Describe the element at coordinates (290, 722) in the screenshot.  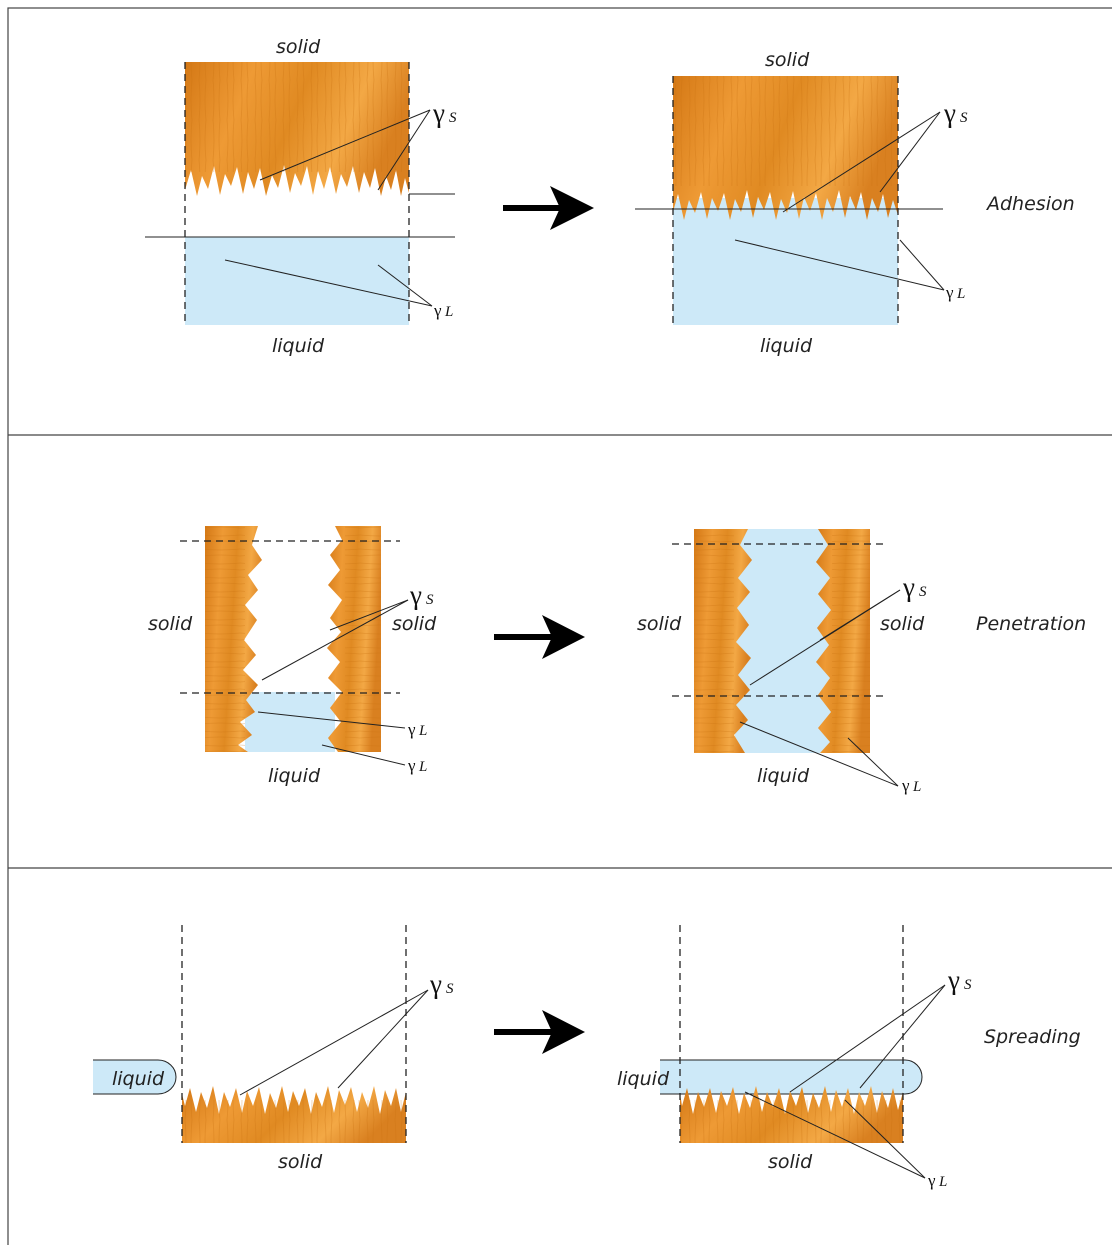
I see `liquid-capillary-before` at that location.